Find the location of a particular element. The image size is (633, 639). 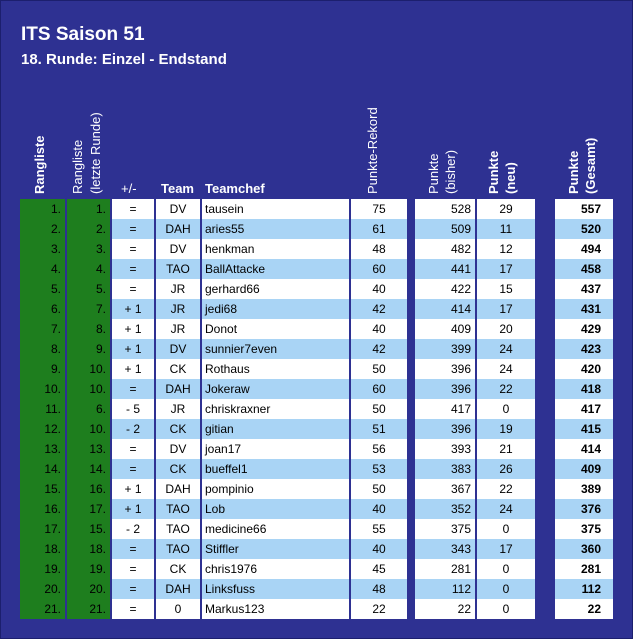

prev-rank-cell: 9. is located at coordinates (88, 349).